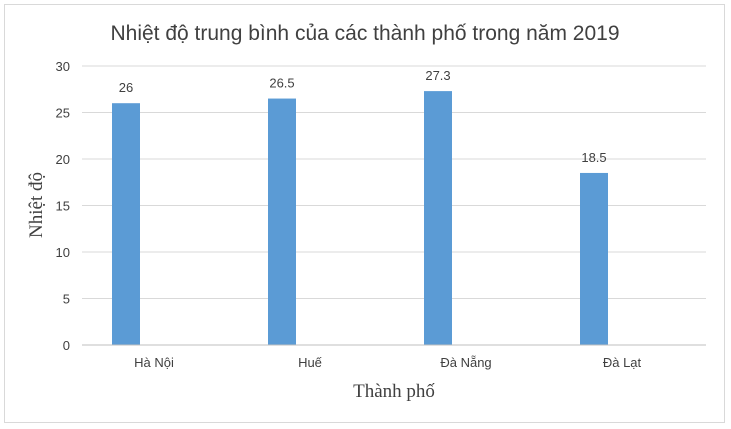 This screenshot has width=731, height=429. Describe the element at coordinates (36, 205) in the screenshot. I see `y-axis-title: Nhiệt độ` at that location.